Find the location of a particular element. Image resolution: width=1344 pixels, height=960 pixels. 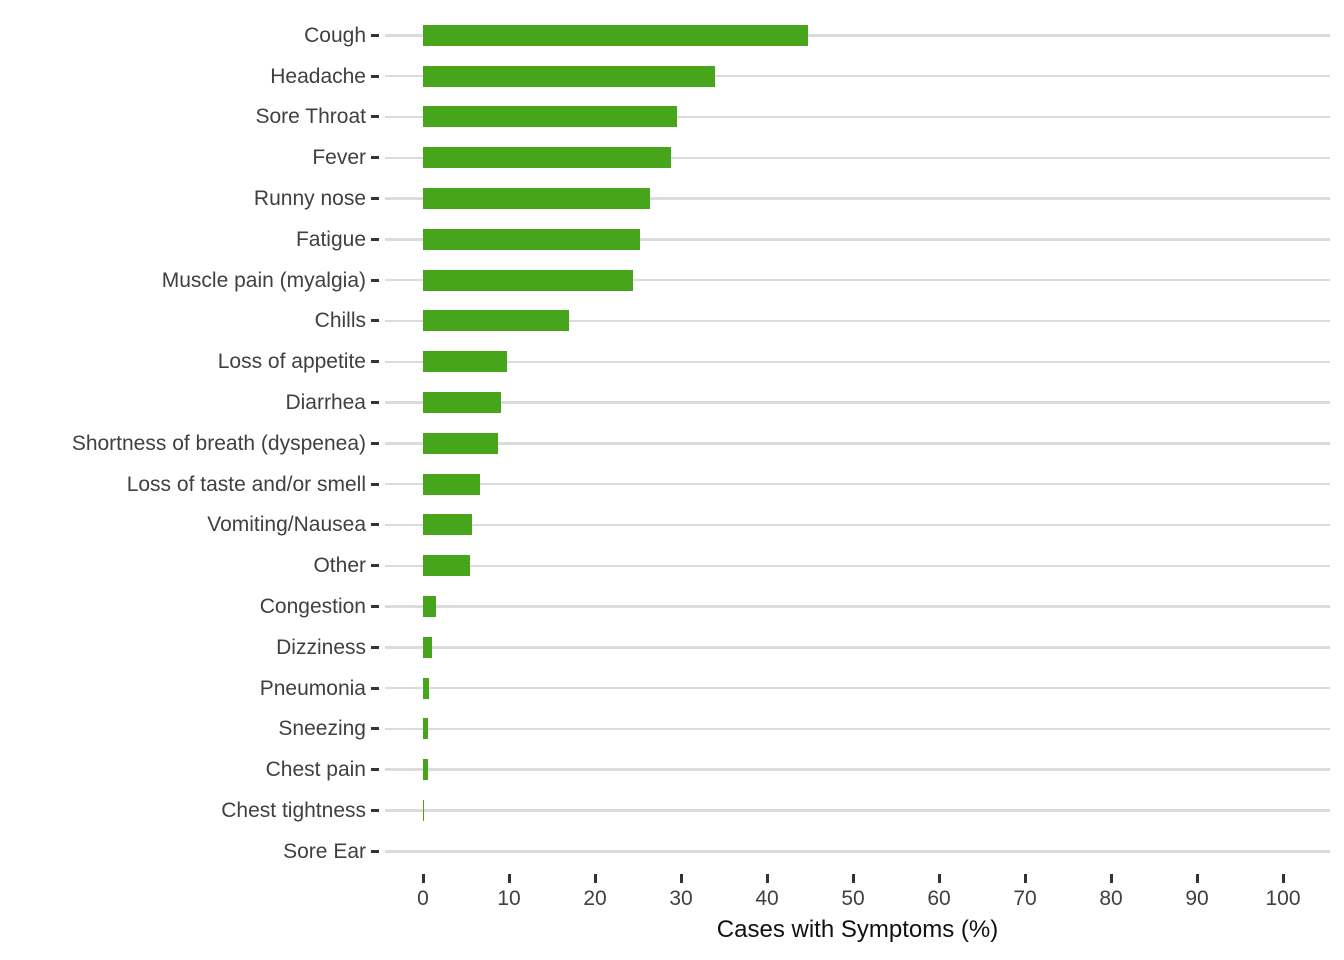

y-axis-label: Vomiting/Nausea is located at coordinates (286, 525).